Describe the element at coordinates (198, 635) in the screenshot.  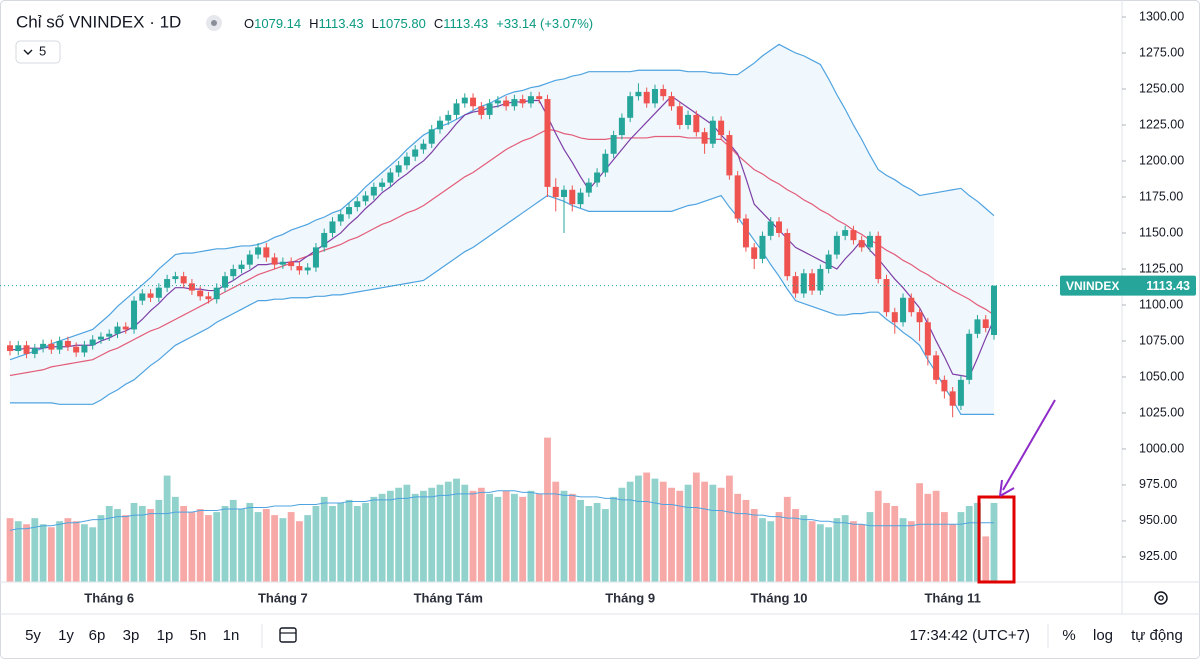
I see `range-button: 5n` at that location.